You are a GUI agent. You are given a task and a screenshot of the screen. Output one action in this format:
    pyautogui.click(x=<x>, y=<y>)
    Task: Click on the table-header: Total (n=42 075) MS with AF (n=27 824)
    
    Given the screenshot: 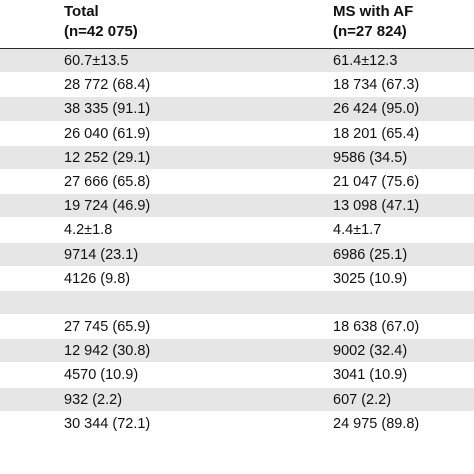 What is the action you would take?
    pyautogui.click(x=237, y=24)
    